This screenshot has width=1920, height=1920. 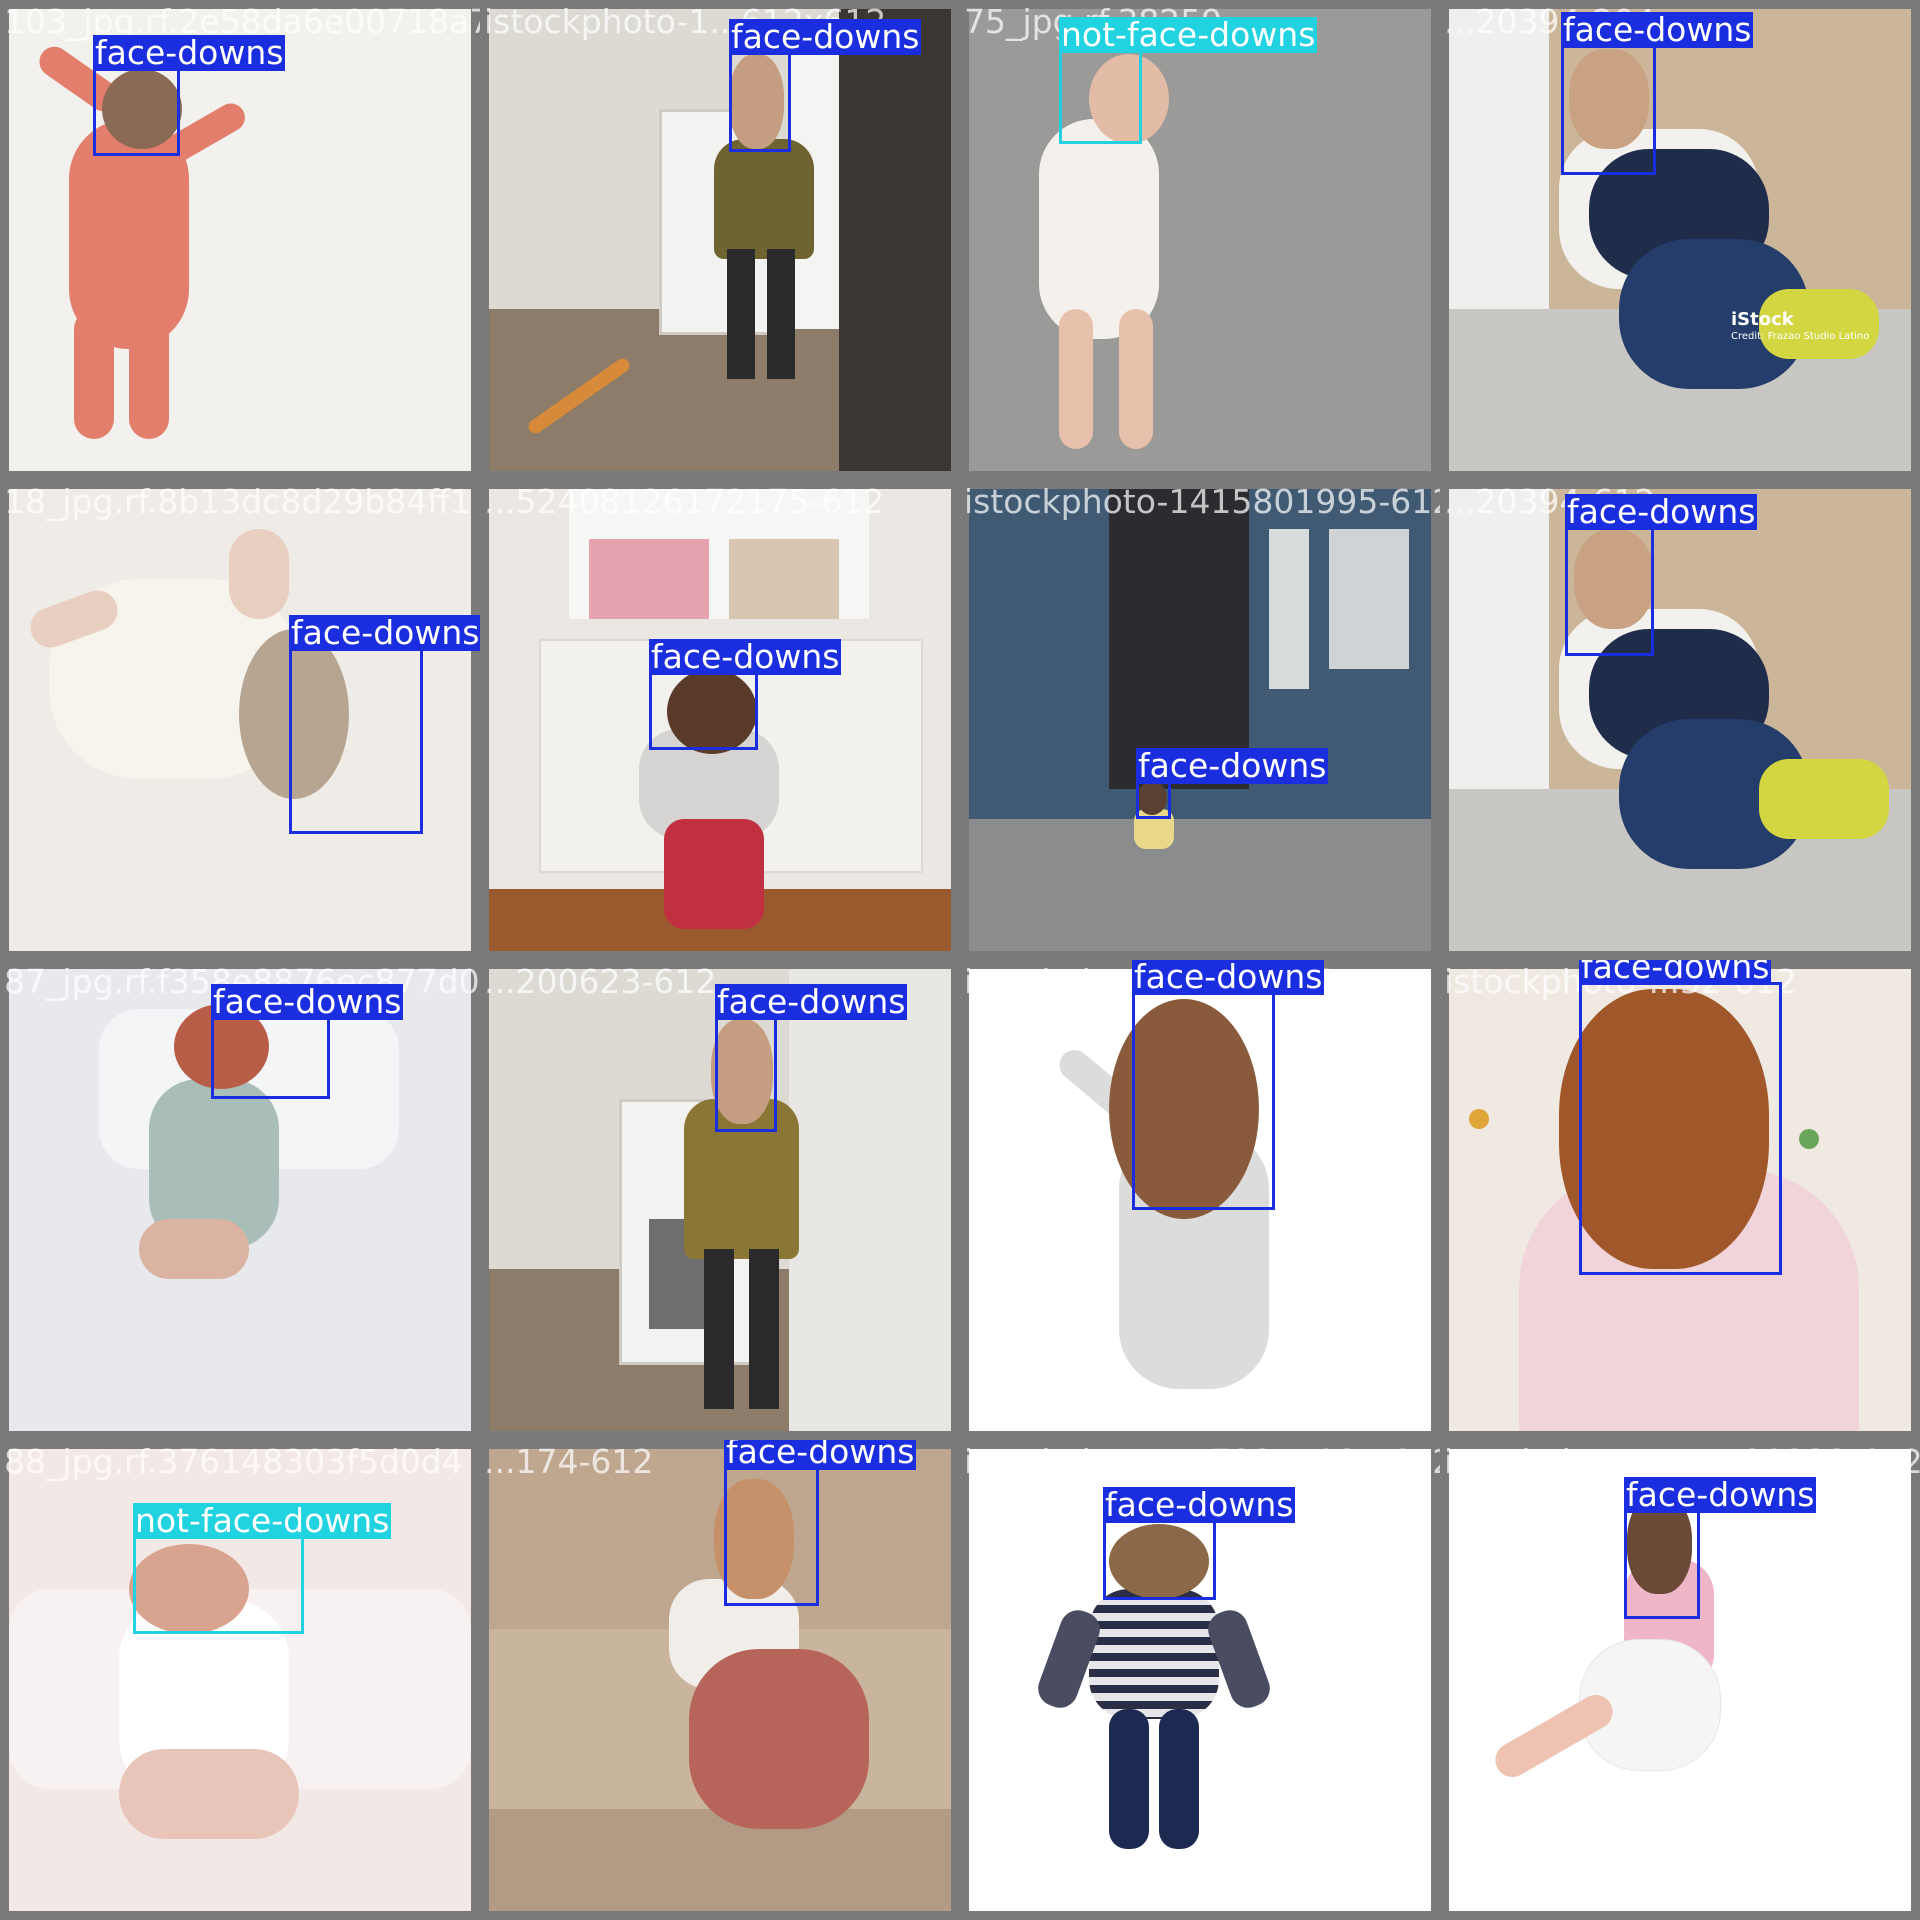 I want to click on tile: istockphoto-1472351081-612 face-downs, so click(x=1200, y=1680).